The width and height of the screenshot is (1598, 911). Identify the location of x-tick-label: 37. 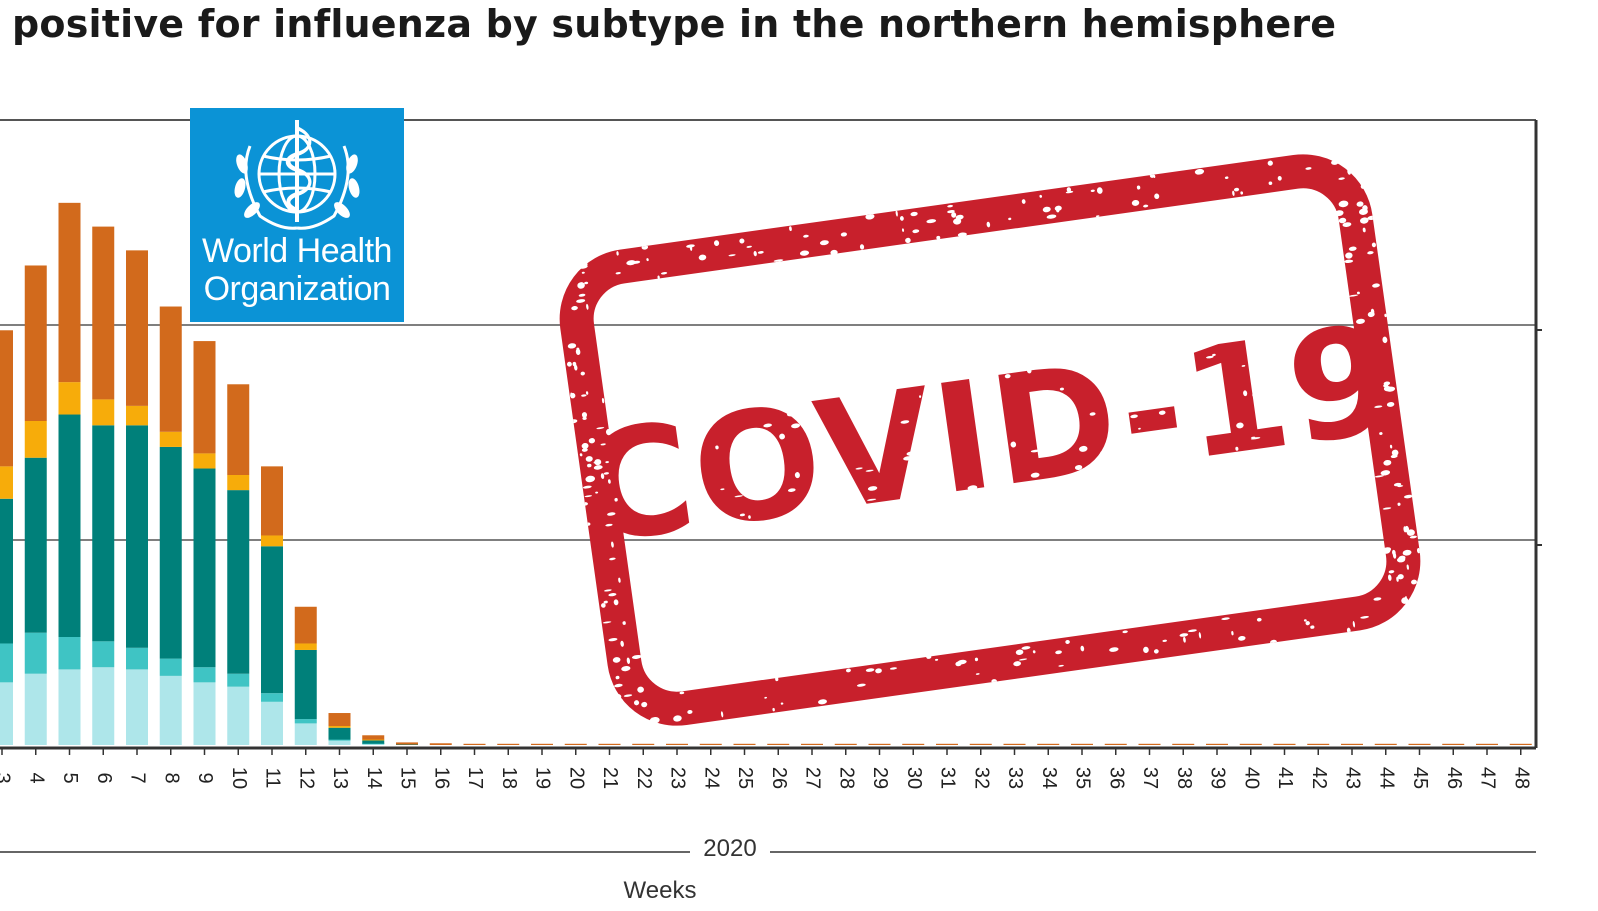
(1150, 778).